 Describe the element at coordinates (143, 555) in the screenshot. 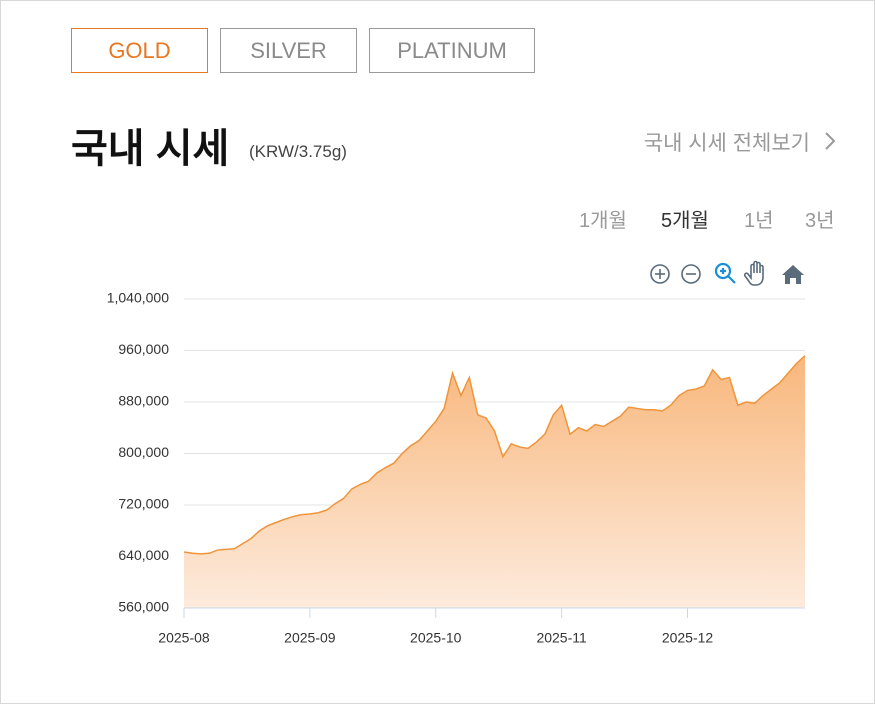

I see `y-tick-label: 640,000` at that location.